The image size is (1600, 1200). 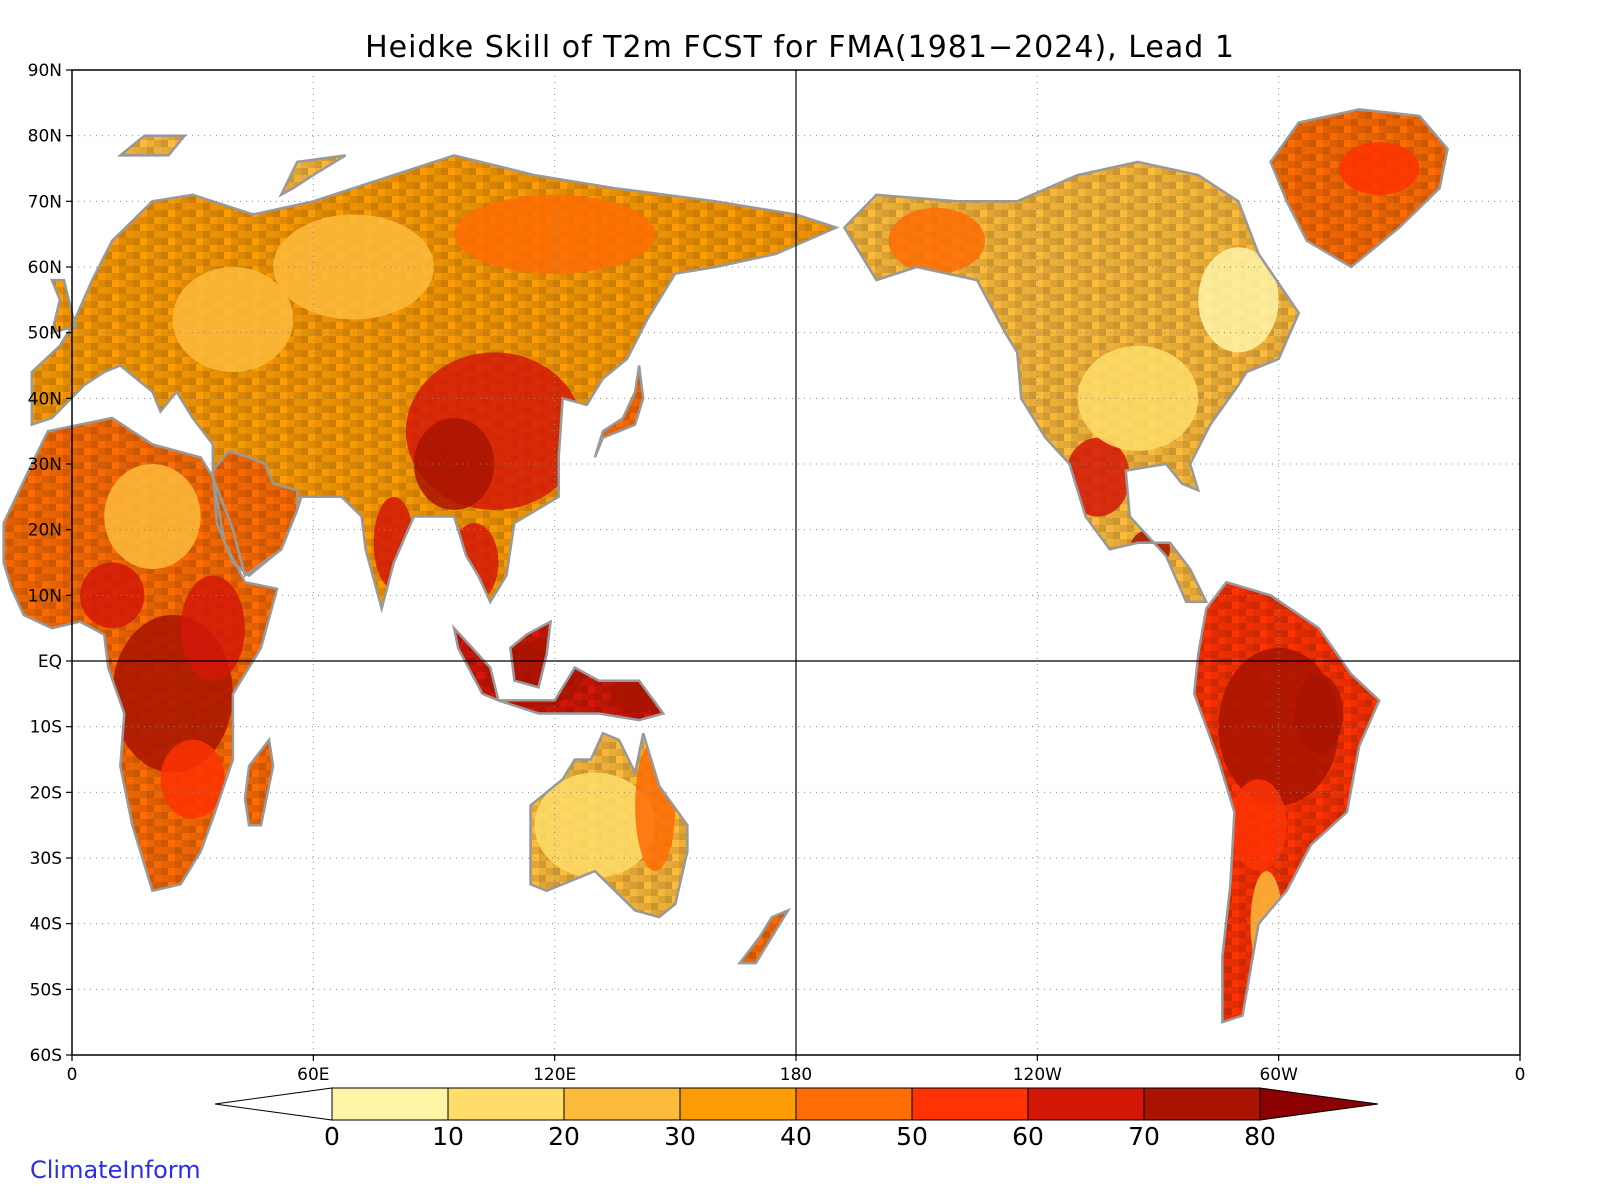 What do you see at coordinates (476, 664) in the screenshot?
I see `land-sumatra-texture` at bounding box center [476, 664].